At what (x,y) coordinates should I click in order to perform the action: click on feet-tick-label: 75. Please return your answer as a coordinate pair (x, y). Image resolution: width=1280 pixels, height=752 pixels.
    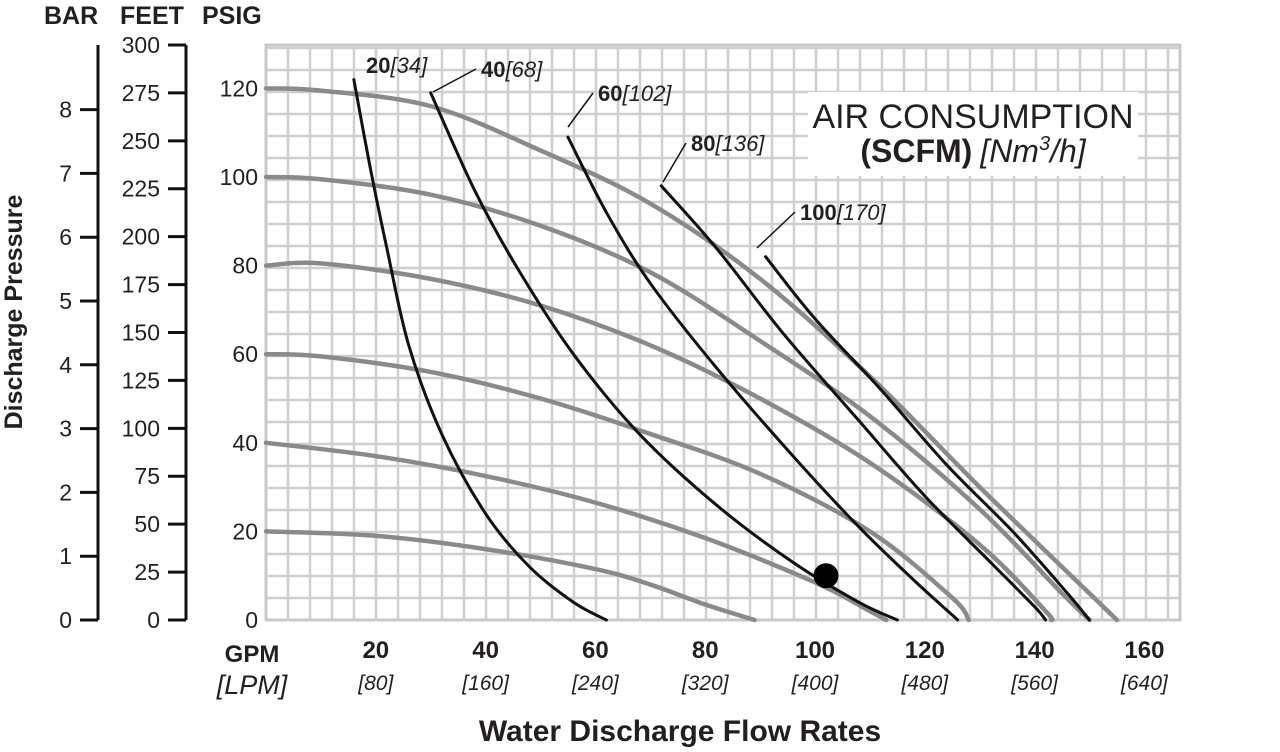
    Looking at the image, I should click on (147, 476).